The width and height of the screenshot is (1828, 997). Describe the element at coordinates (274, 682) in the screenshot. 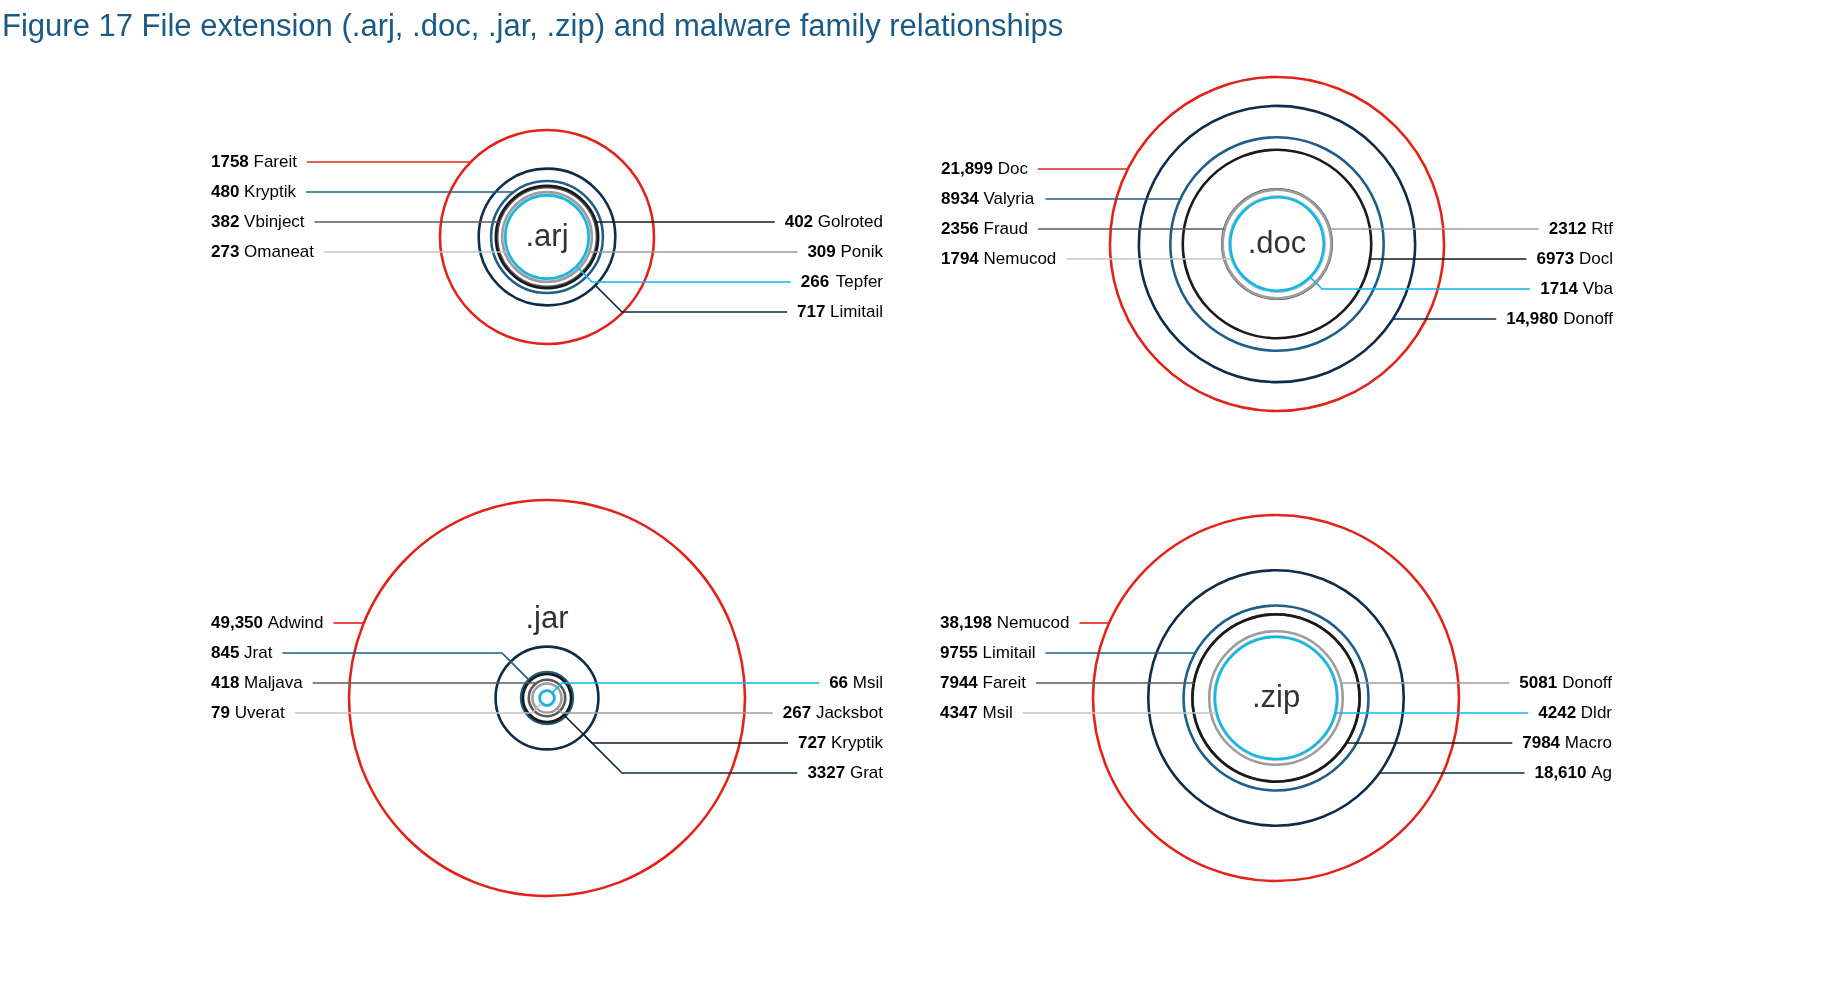

I see `category-label: Maljava` at that location.